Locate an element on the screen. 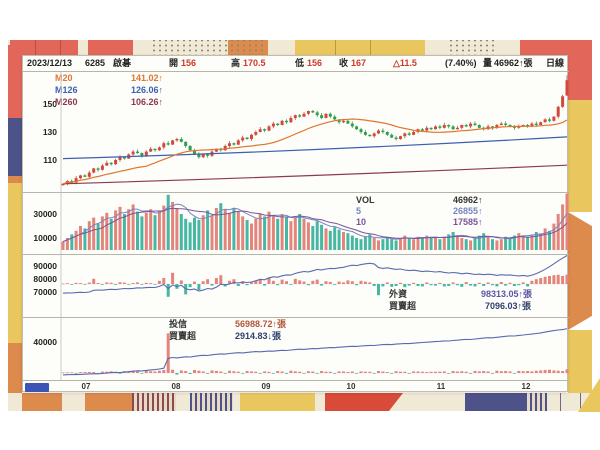  trust-value: 56988.72↑張 is located at coordinates (261, 324).